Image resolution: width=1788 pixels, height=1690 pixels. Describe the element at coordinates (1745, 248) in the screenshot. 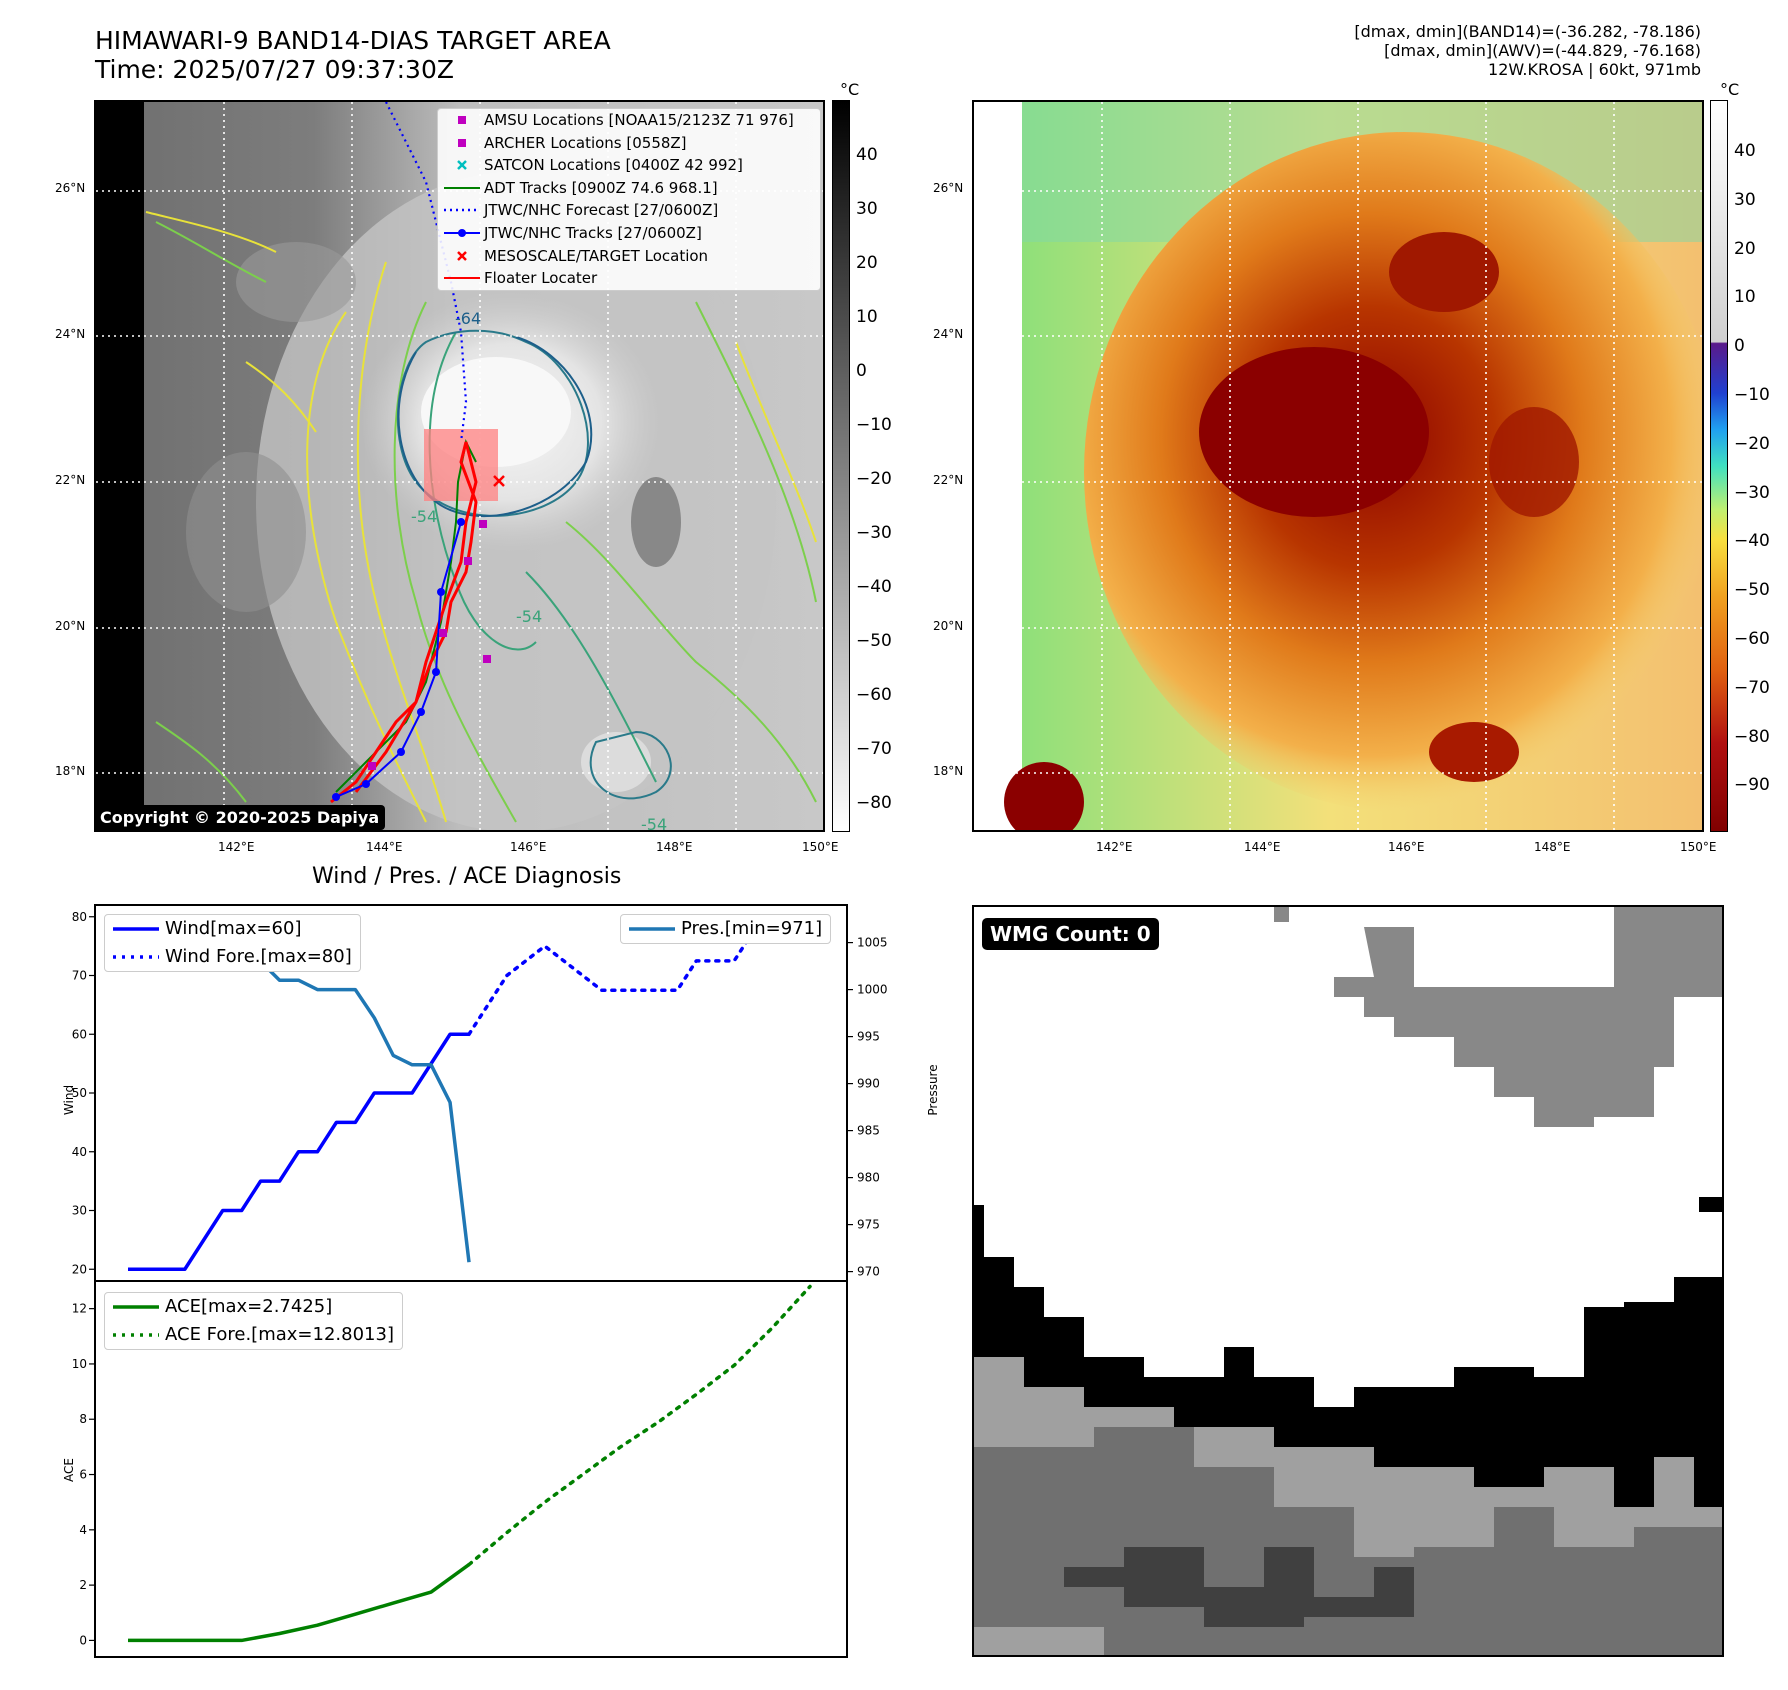

I see `color-colorbar-tick: 20` at that location.